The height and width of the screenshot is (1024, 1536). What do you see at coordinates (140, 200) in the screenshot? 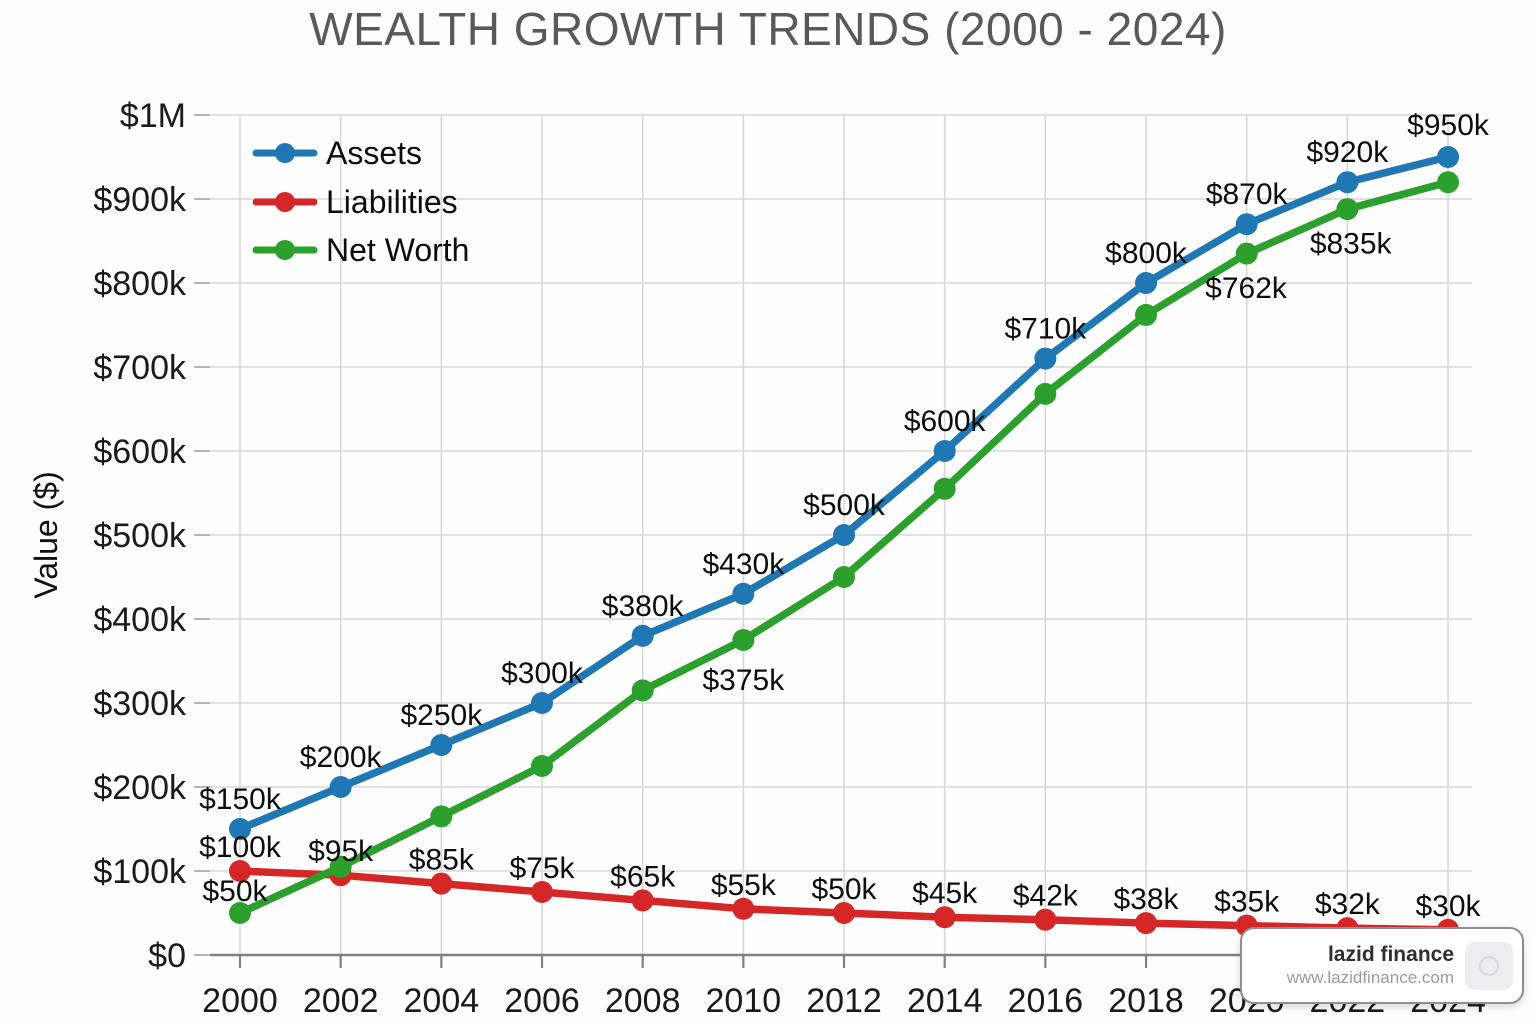
I see `y-tick-label: $900k` at bounding box center [140, 200].